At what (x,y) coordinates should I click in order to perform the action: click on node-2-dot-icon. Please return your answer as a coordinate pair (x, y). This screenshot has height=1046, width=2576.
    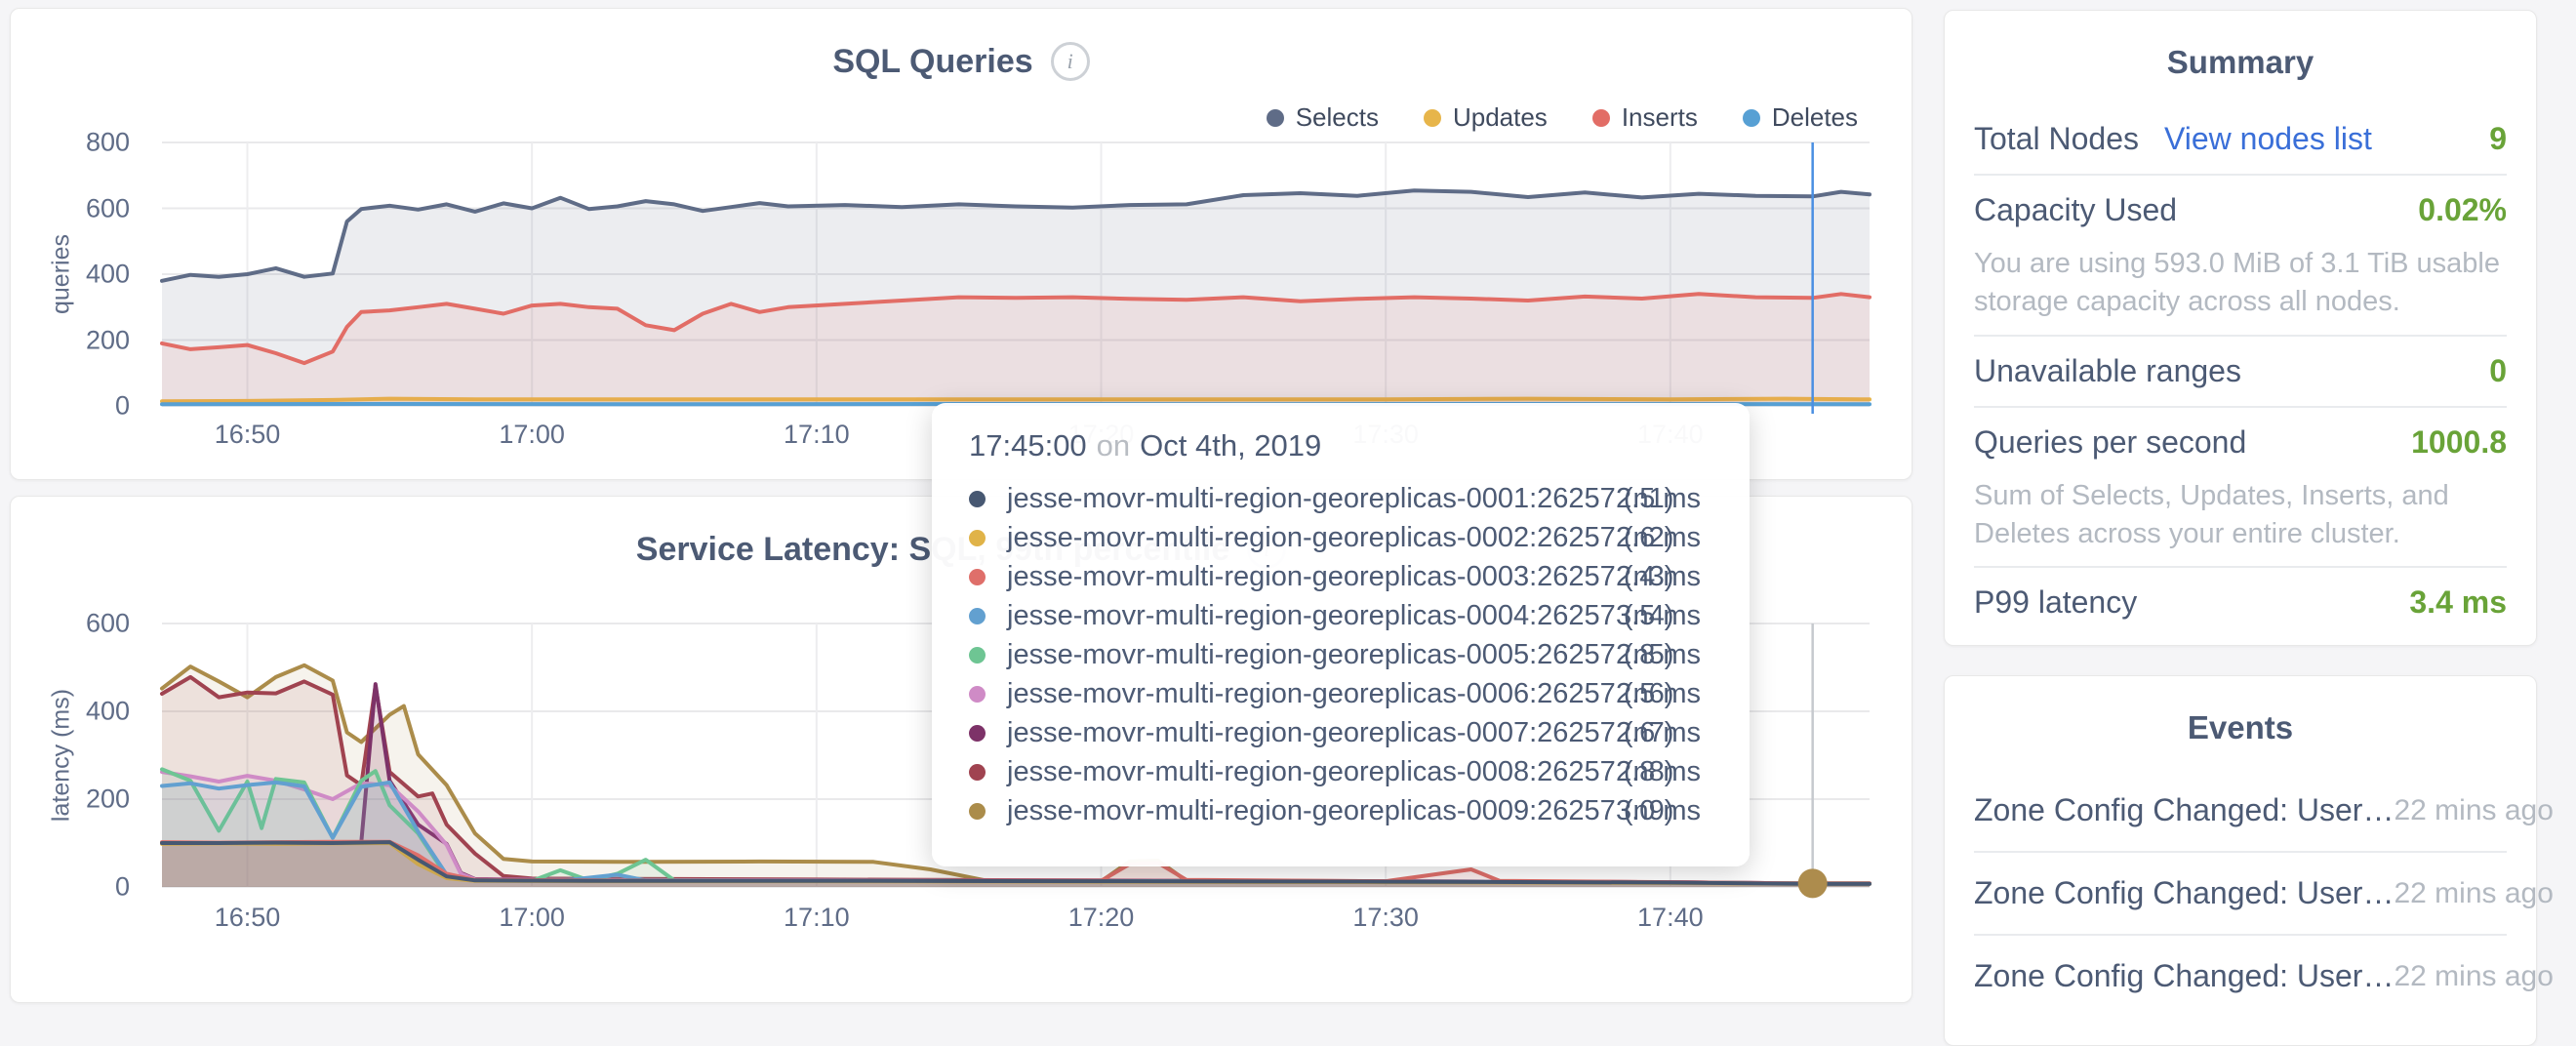
    Looking at the image, I should click on (977, 538).